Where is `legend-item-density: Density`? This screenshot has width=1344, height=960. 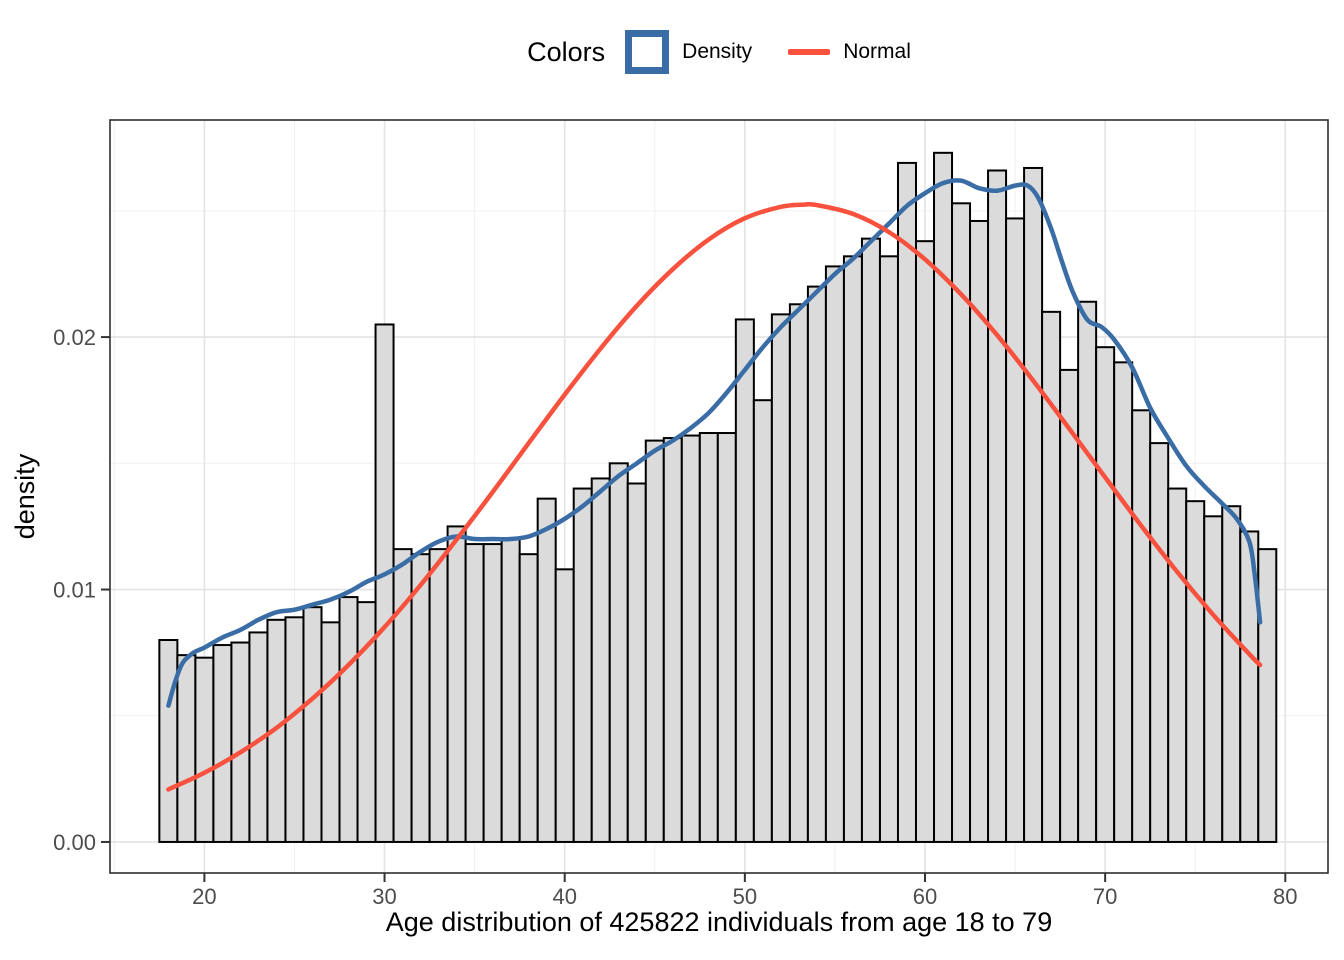
legend-item-density: Density is located at coordinates (688, 52).